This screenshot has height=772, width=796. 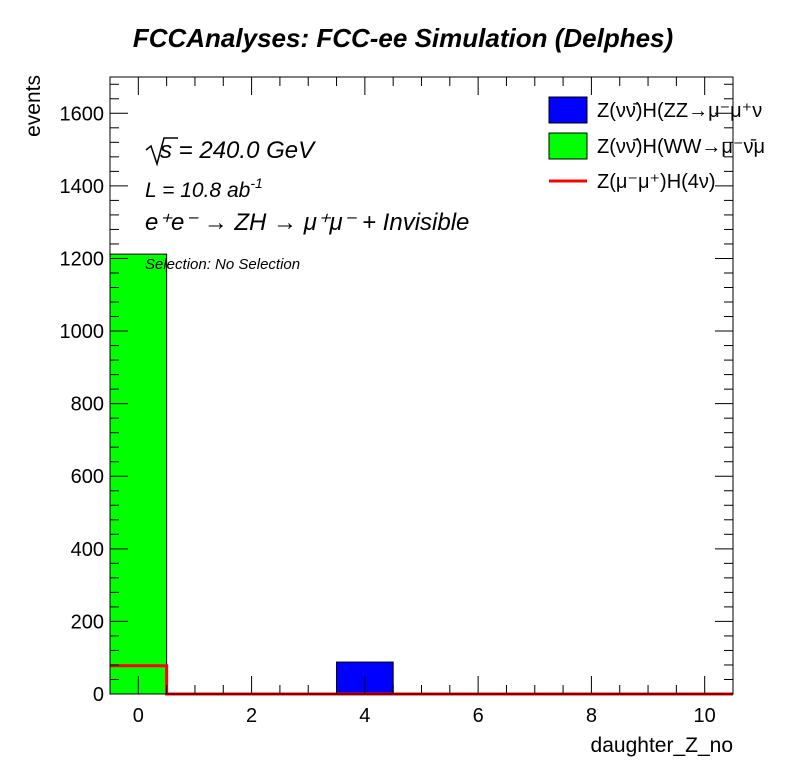 I want to click on y-tick-label: 1600, so click(x=82, y=114).